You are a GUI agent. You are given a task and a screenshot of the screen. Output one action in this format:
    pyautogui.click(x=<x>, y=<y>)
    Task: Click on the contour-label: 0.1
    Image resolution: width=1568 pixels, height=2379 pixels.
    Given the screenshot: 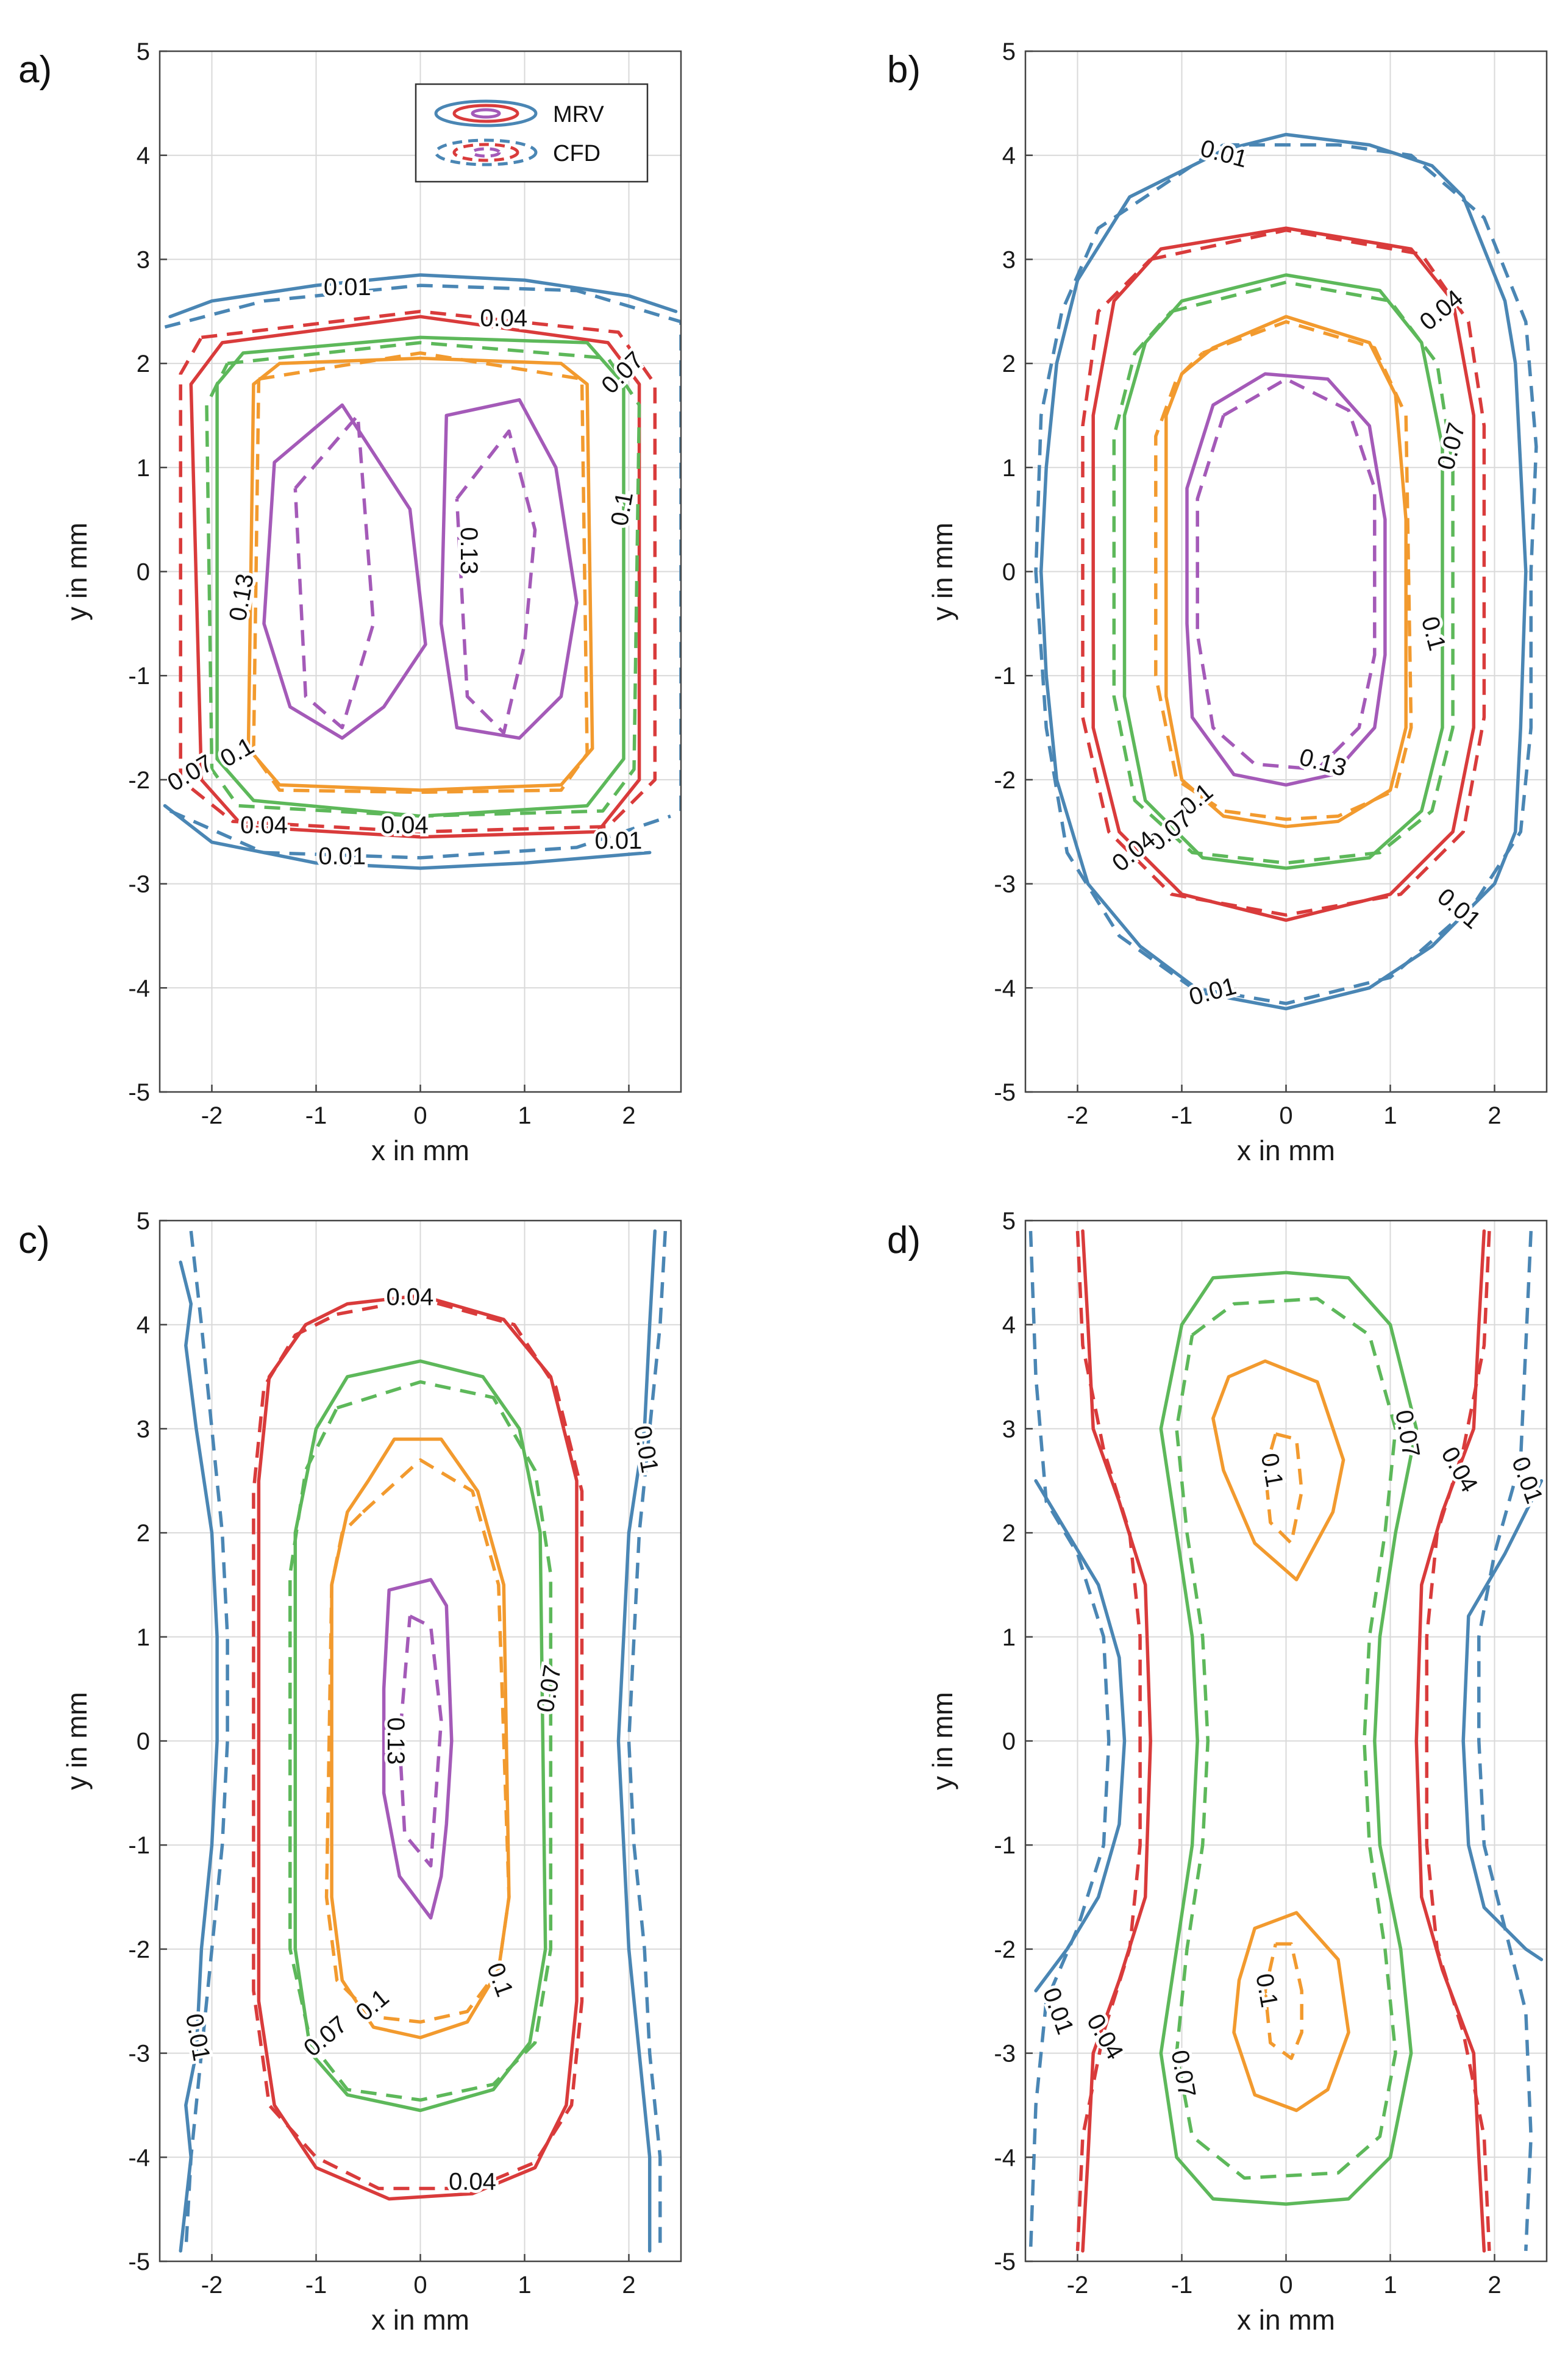 What is the action you would take?
    pyautogui.click(x=1267, y=1991)
    